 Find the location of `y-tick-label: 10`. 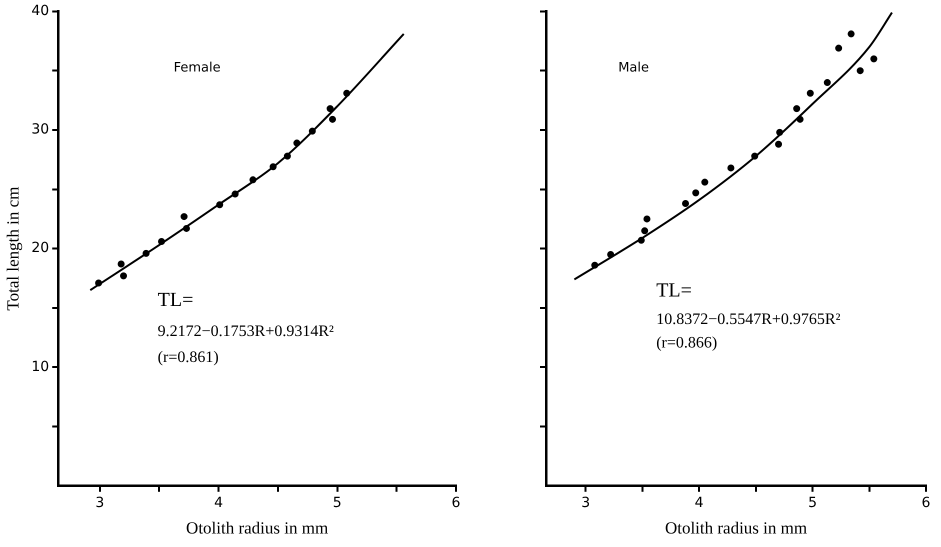

y-tick-label: 10 is located at coordinates (40, 366).